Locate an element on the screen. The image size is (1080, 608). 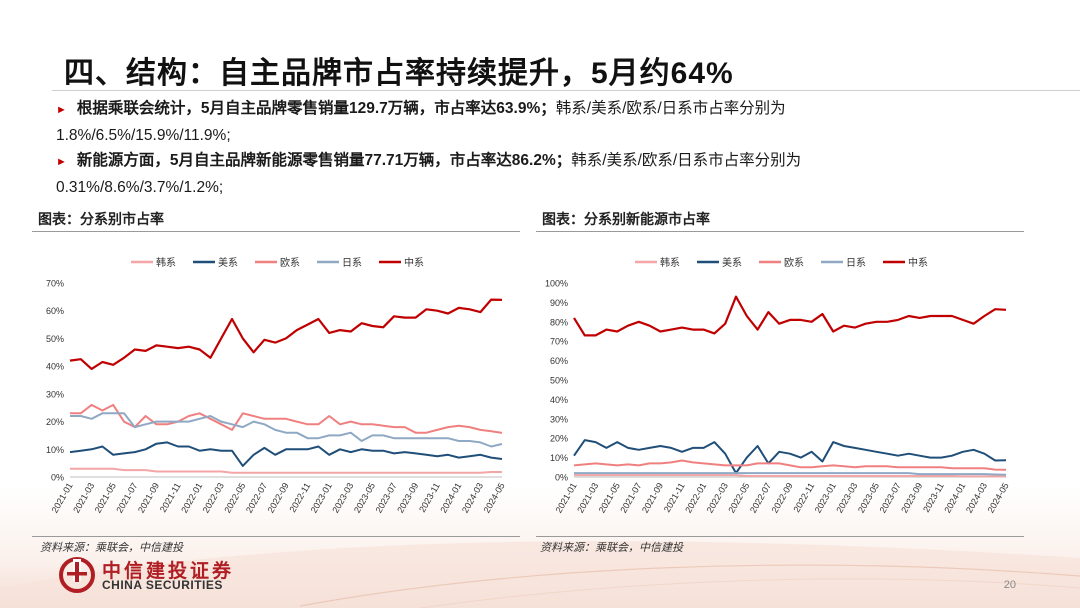
left-chart-title-rule is located at coordinates (276, 231).